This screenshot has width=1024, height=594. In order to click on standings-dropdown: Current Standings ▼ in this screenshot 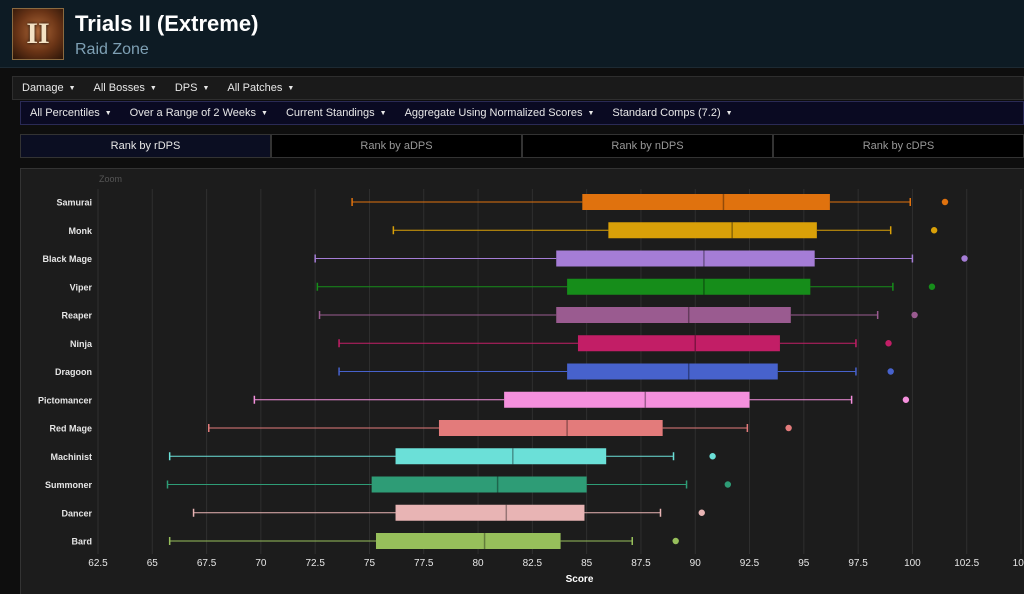, I will do `click(336, 113)`.